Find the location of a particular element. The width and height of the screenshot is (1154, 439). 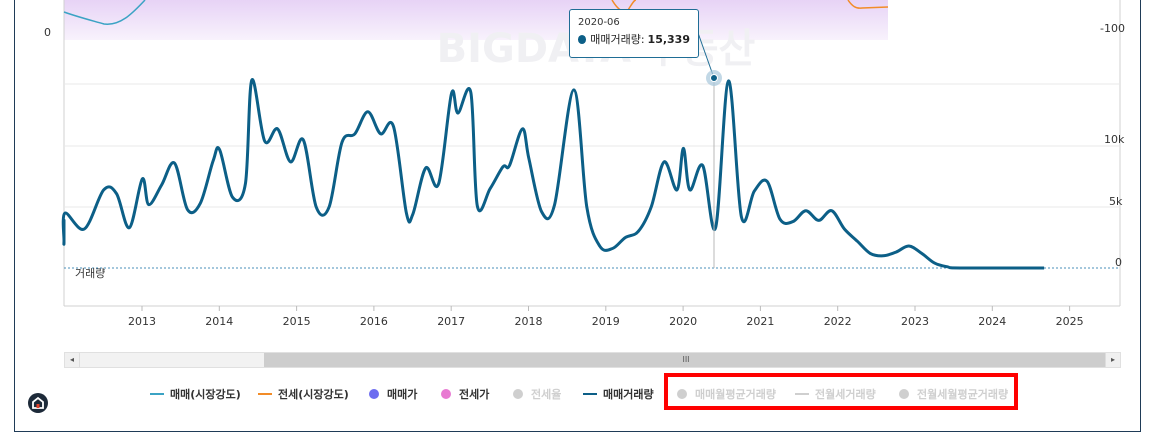

right-y-tick-5k: 5k is located at coordinates (1116, 201).